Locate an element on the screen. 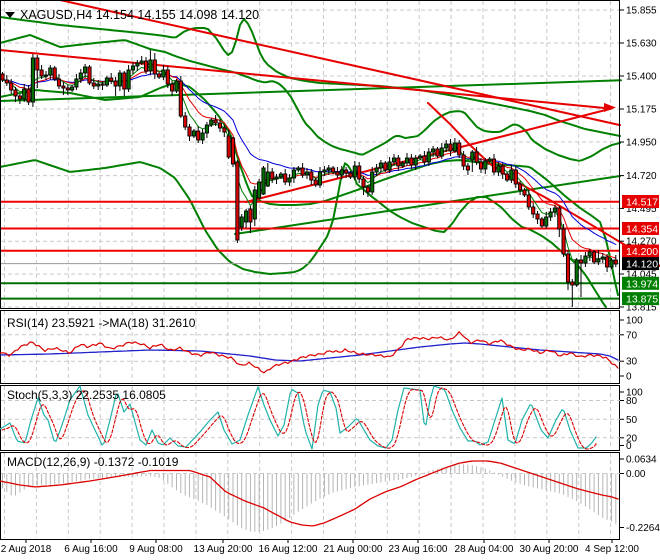 This screenshot has height=560, width=660. svg-text: 13.875 is located at coordinates (642, 300).